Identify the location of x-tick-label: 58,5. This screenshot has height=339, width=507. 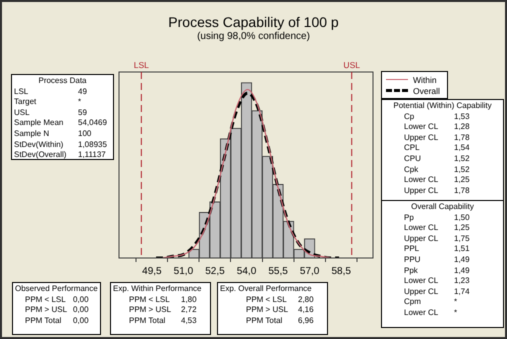
(341, 271).